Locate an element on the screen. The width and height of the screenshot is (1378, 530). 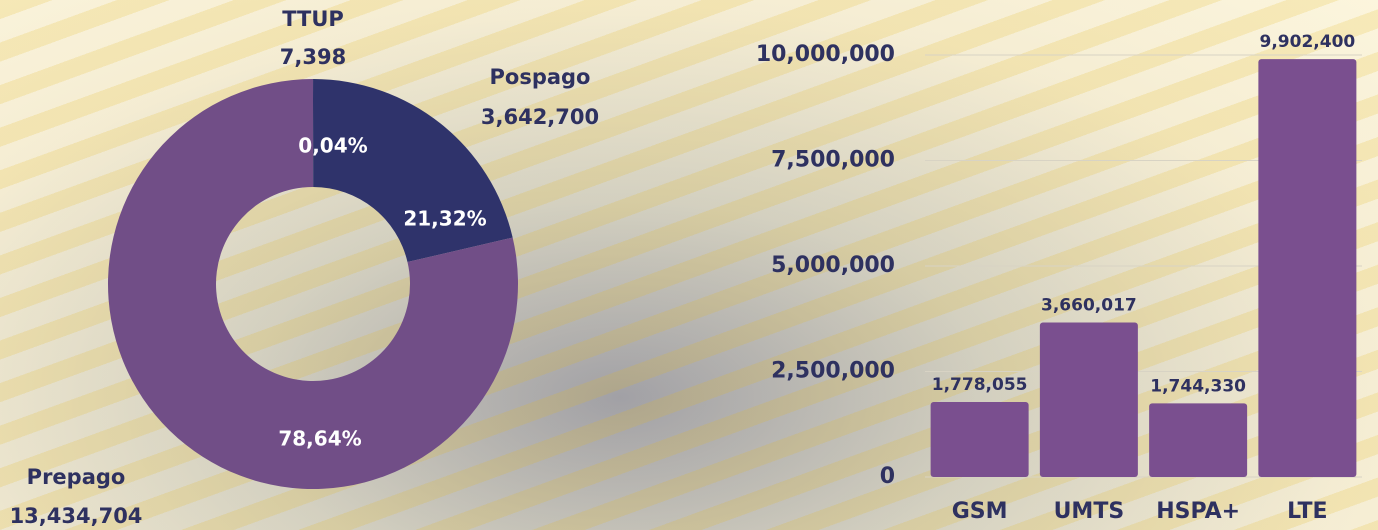
slice-percent: 21,32% is located at coordinates (444, 219).